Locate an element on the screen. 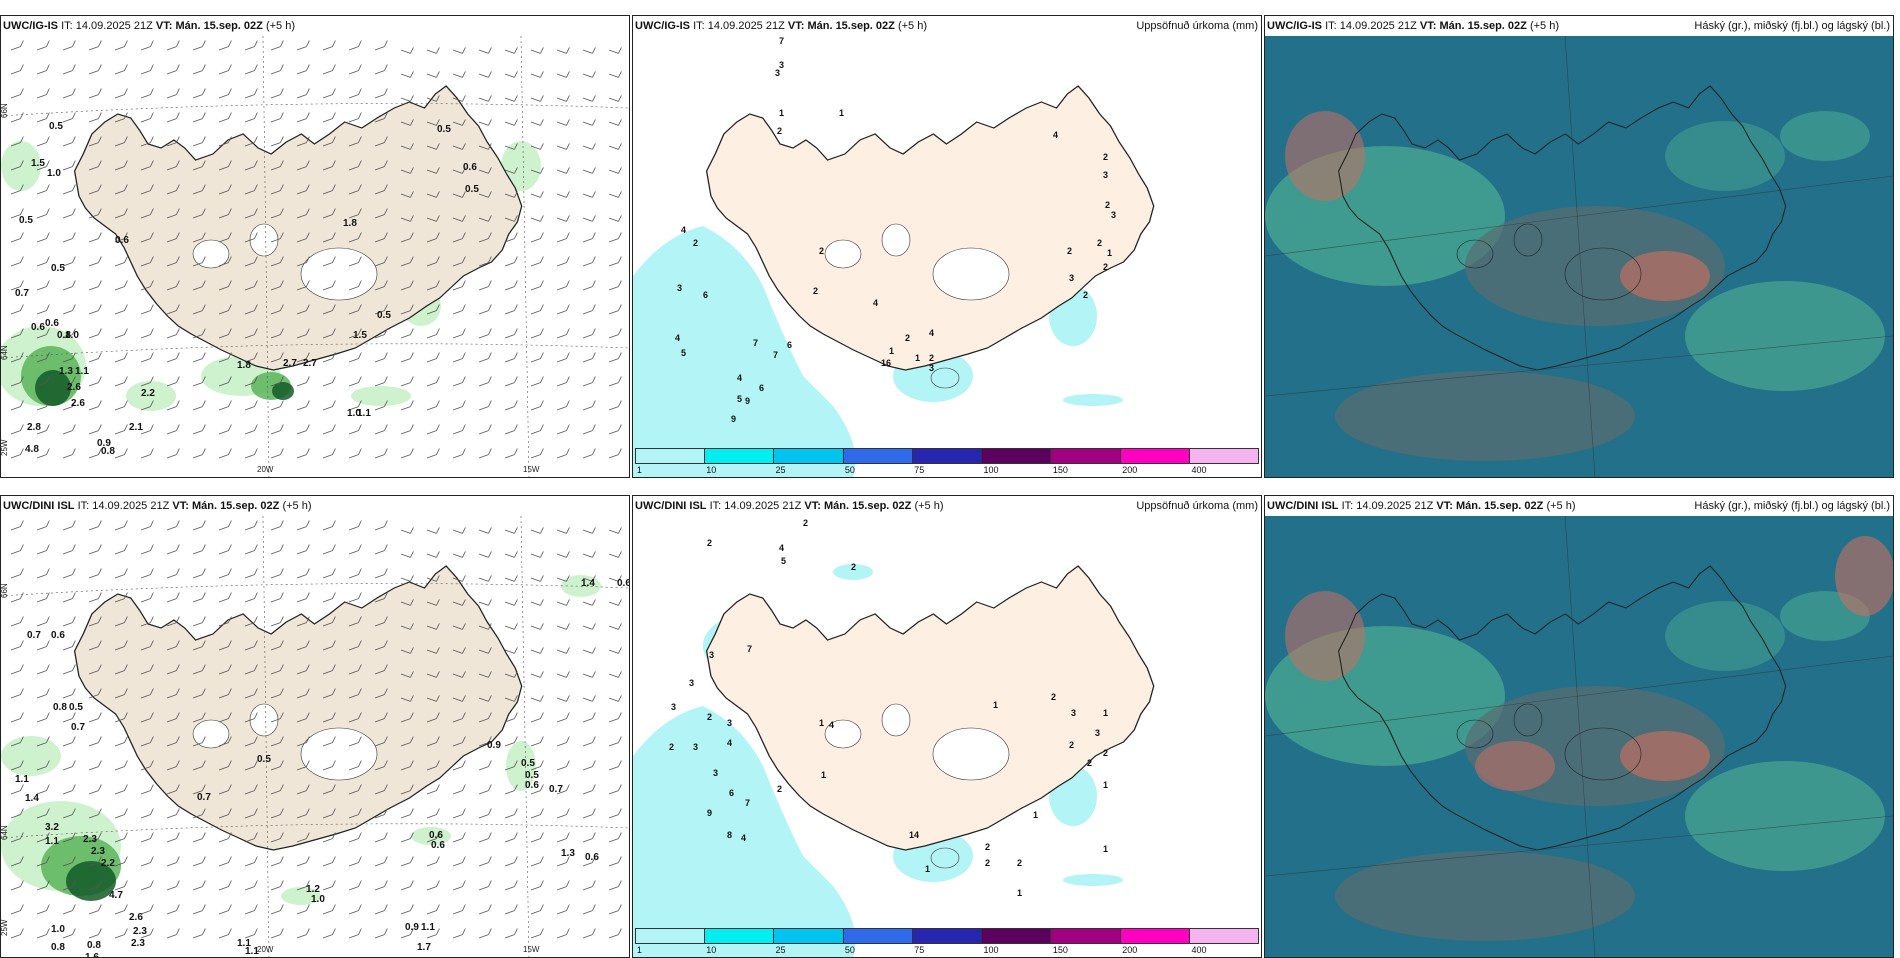  wind-value-label: 2.7 is located at coordinates (290, 363).